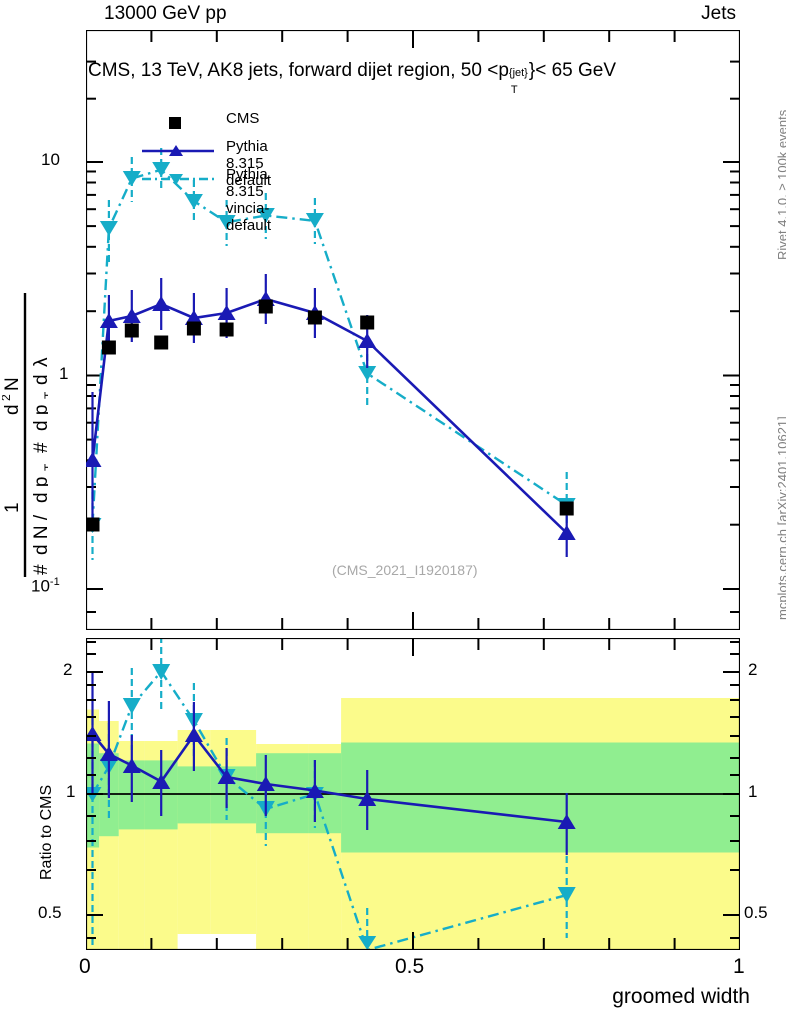 The width and height of the screenshot is (786, 1024). What do you see at coordinates (413, 797) in the screenshot?
I see `ratio-band-inner` at bounding box center [413, 797].